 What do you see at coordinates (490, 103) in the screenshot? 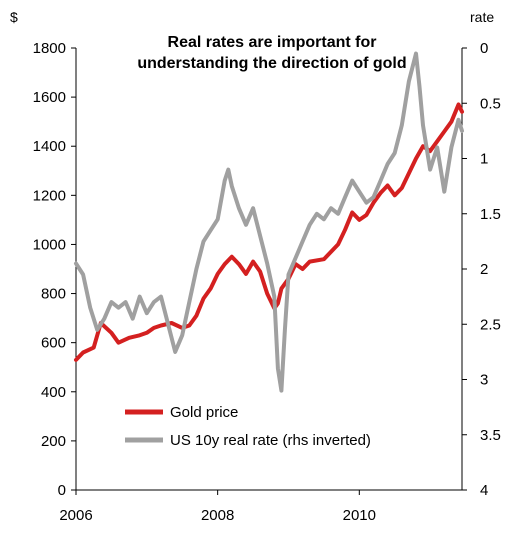
I see `right-tick-label: 0.5` at bounding box center [490, 103].